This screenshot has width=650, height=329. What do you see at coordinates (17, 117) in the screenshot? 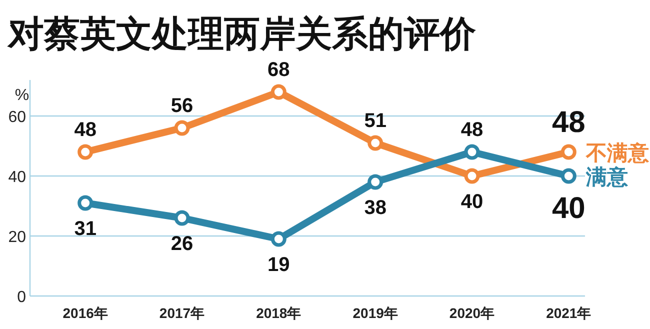
I see `y-tick-label: 60` at bounding box center [17, 117].